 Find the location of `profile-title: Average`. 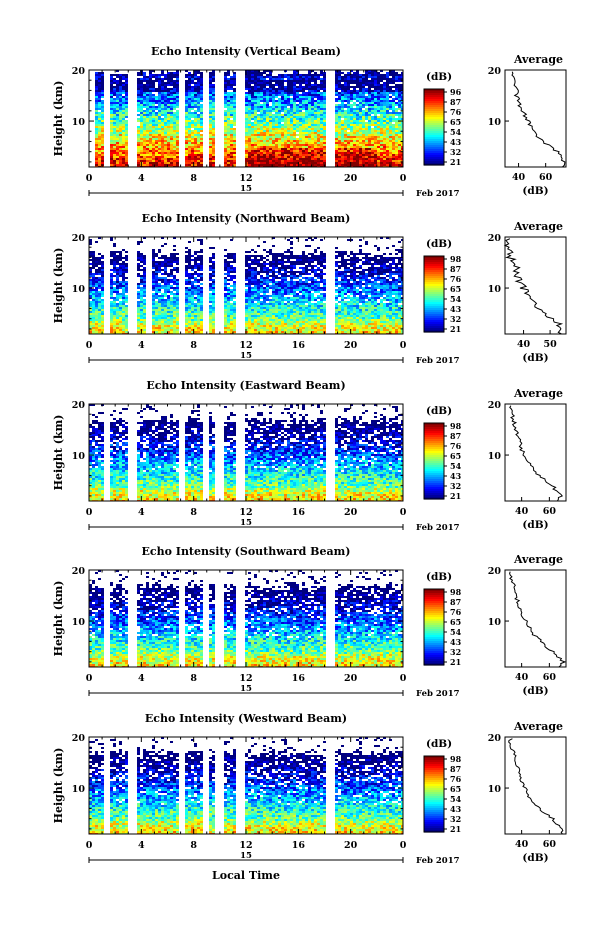

profile-title: Average is located at coordinates (538, 59).